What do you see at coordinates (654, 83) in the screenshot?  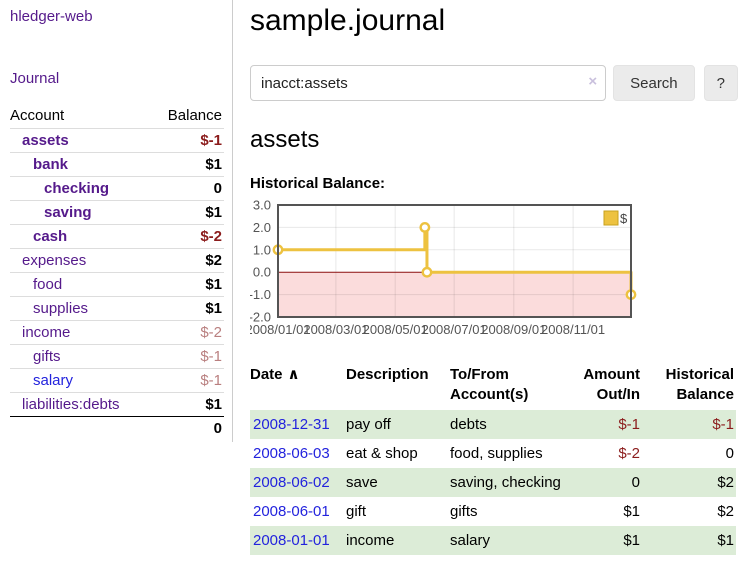 I see `search-button: Search` at bounding box center [654, 83].